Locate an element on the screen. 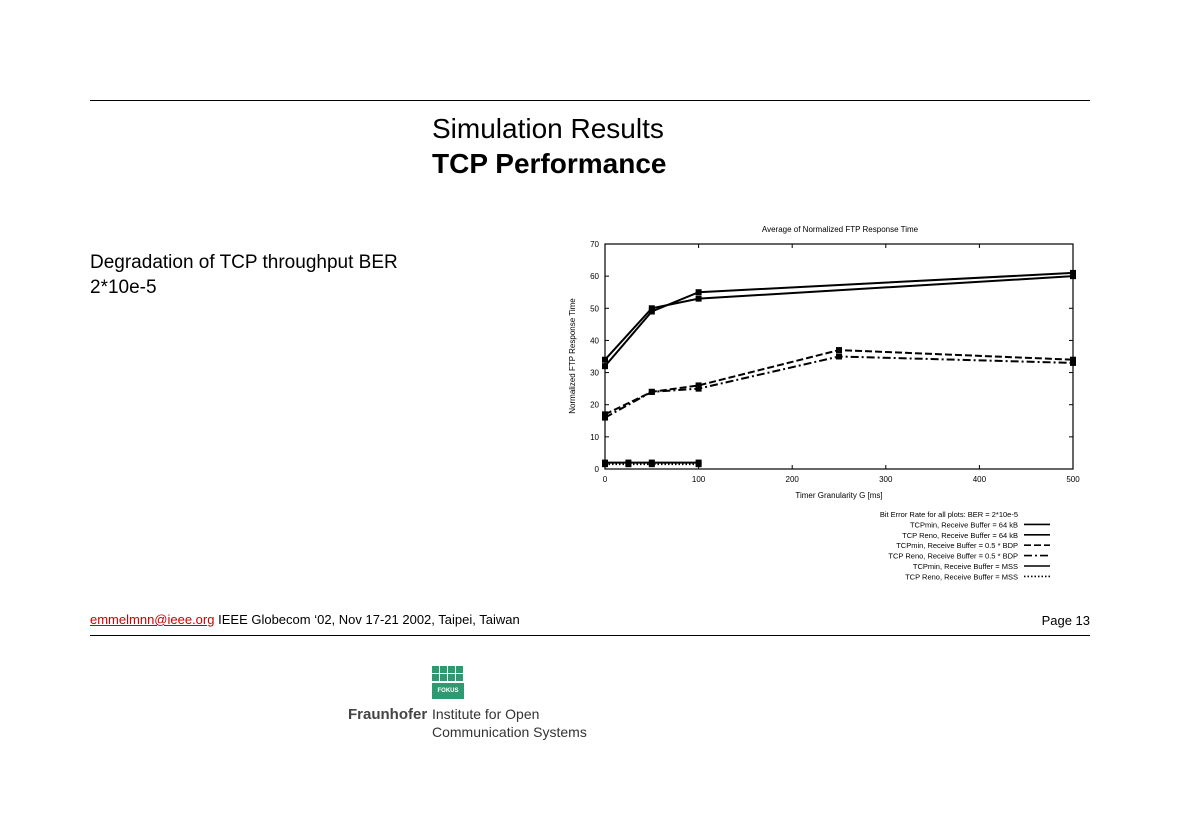  logo-brand-text: Fraunhofer is located at coordinates (388, 714).